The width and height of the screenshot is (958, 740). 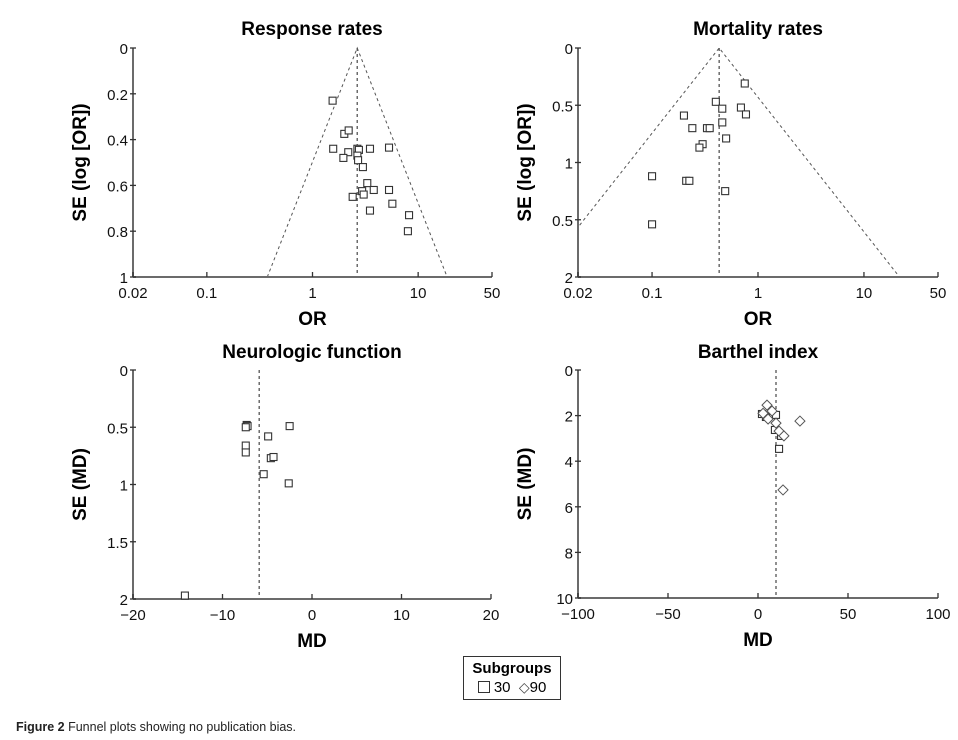 What do you see at coordinates (40, 727) in the screenshot?
I see `caption-label: Figure 2` at bounding box center [40, 727].